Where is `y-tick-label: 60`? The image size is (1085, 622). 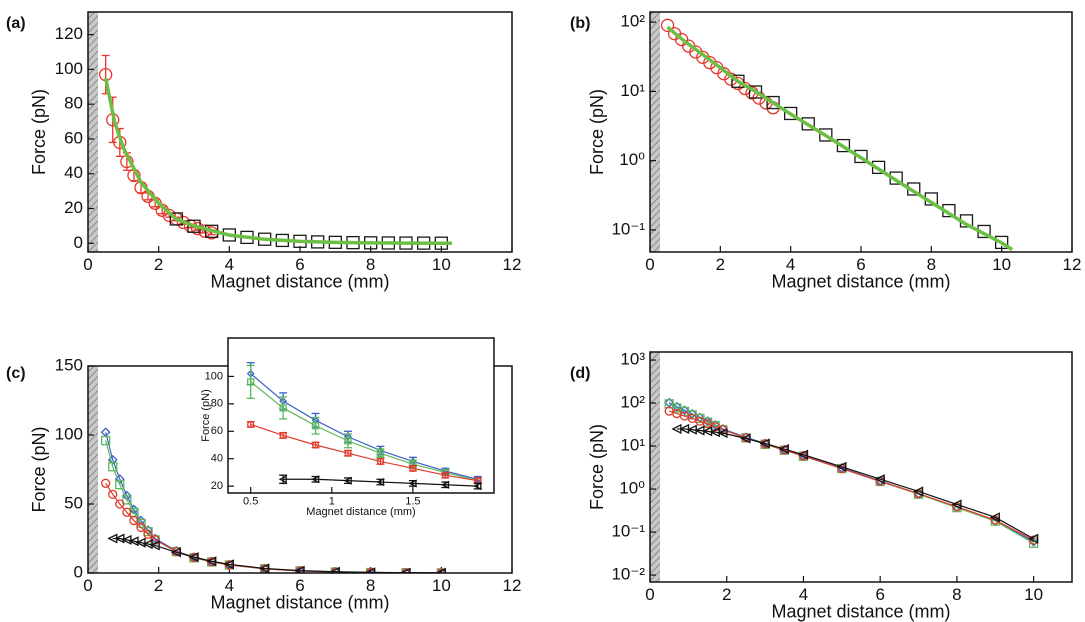
y-tick-label: 60 is located at coordinates (217, 431).